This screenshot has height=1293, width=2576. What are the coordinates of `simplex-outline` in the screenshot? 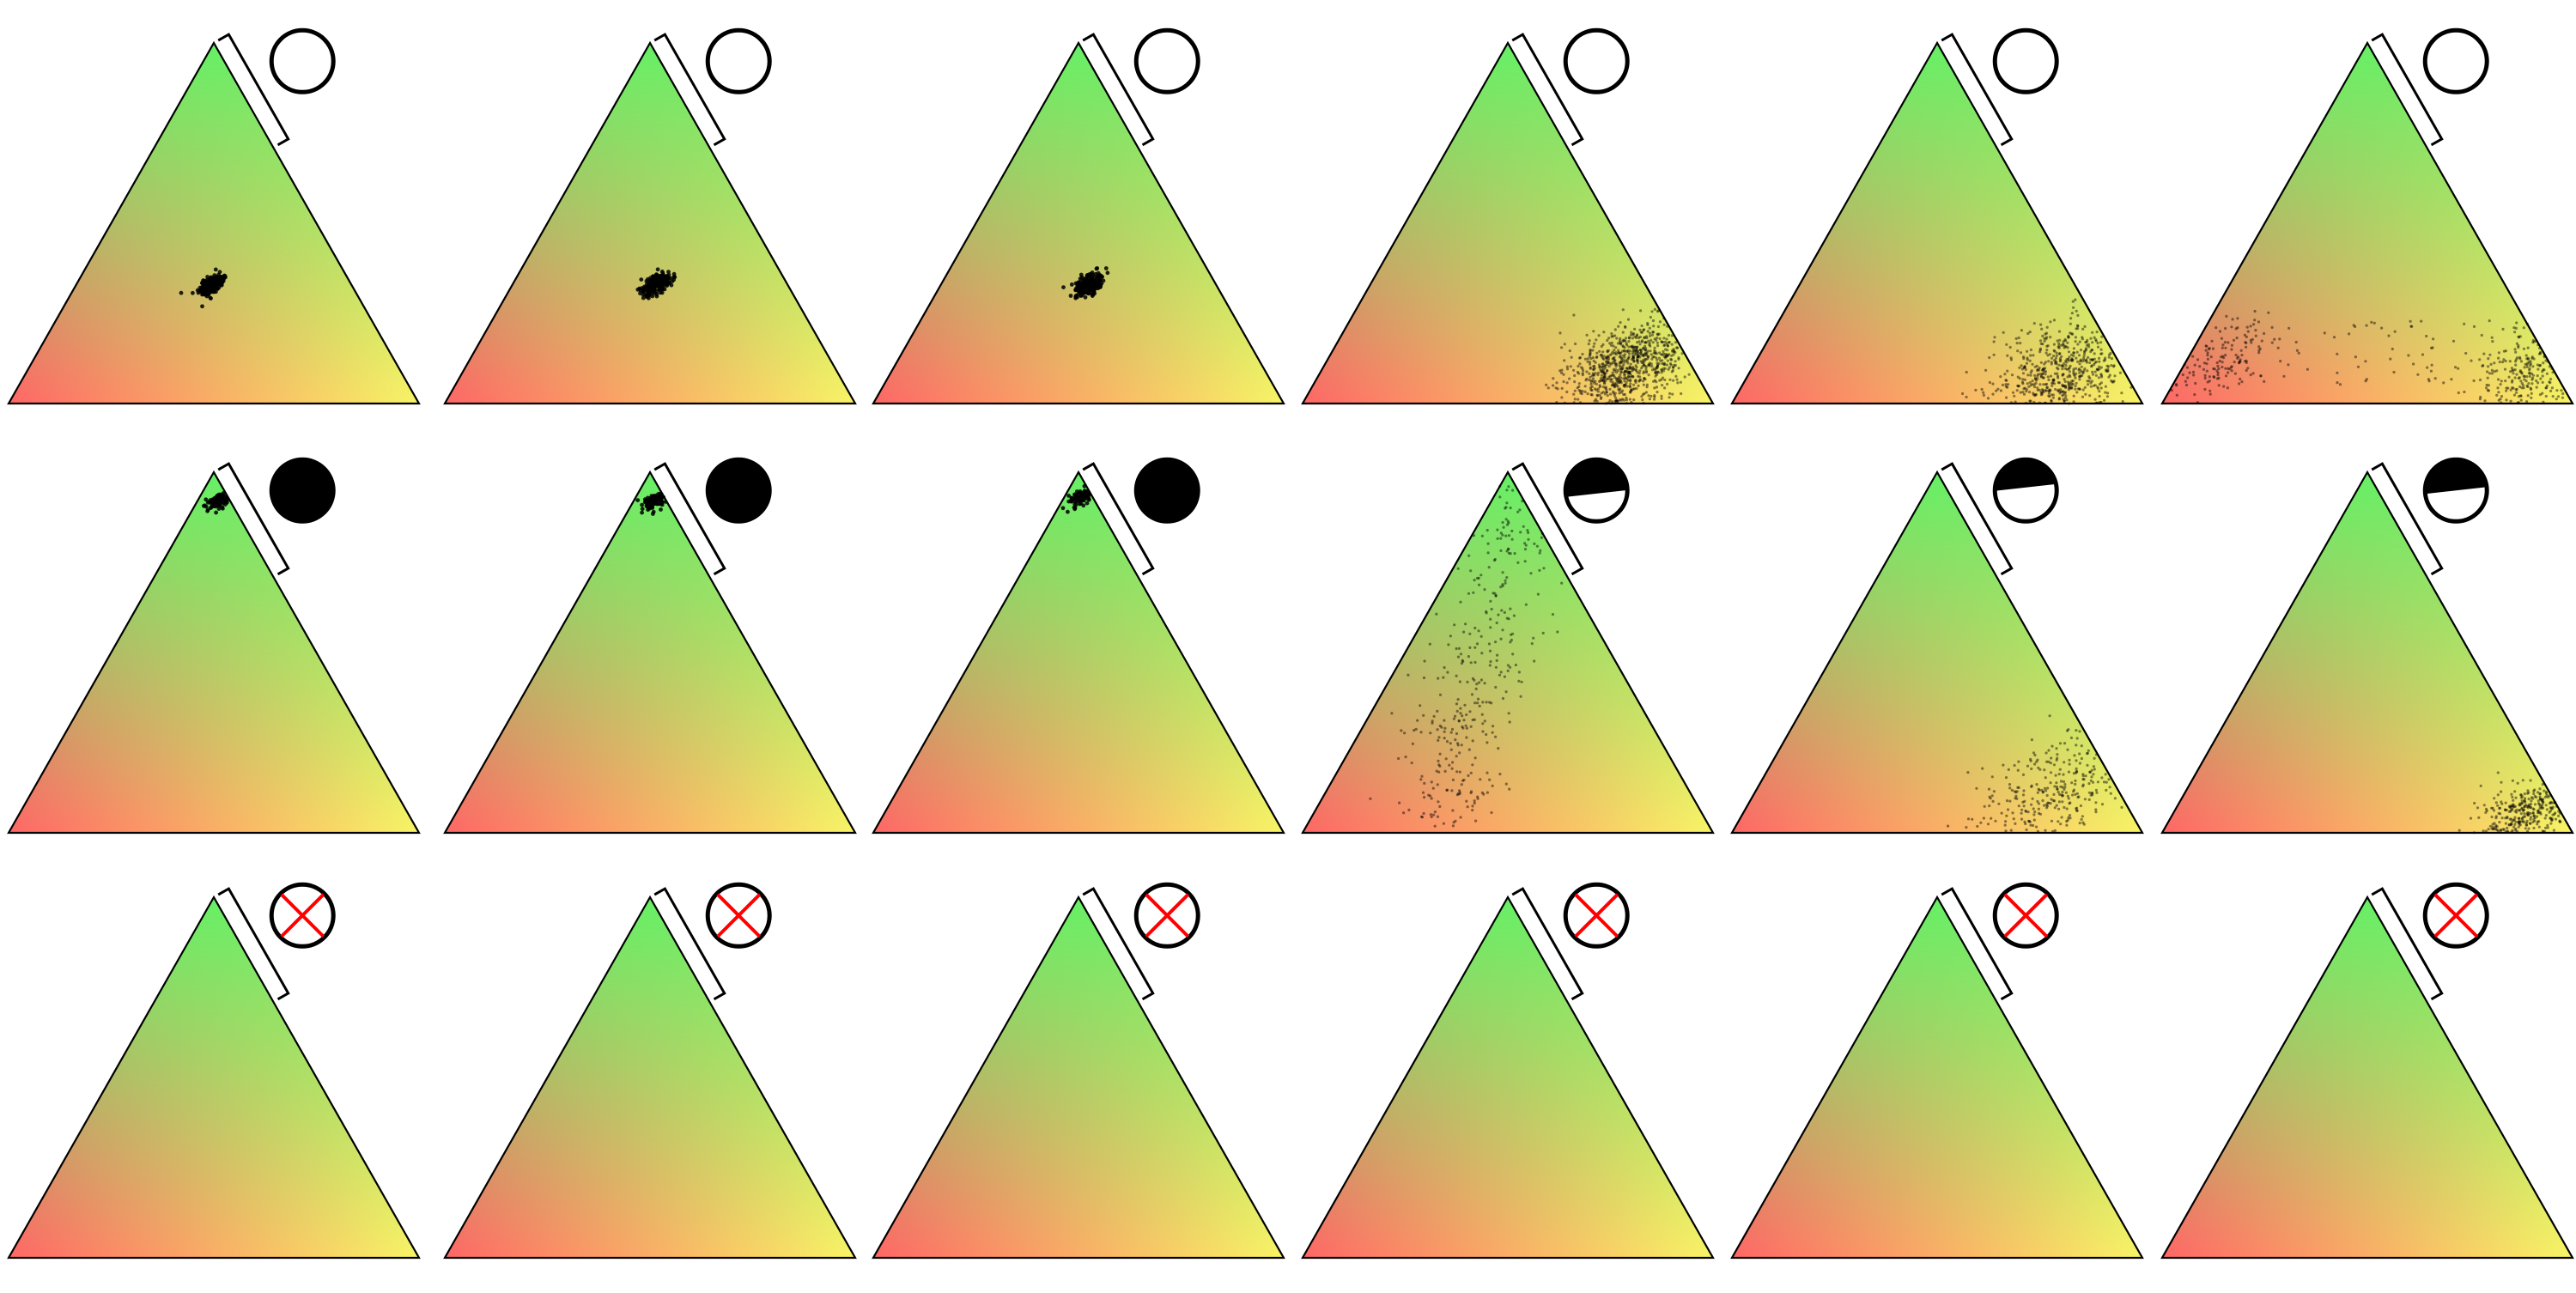 It's located at (1937, 222).